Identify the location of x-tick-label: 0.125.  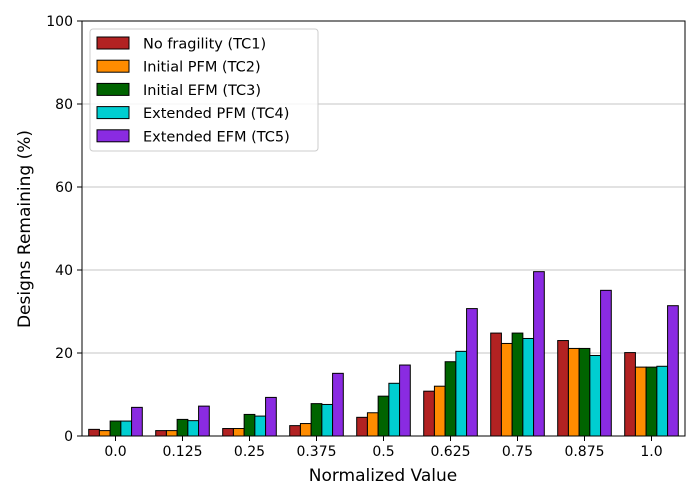
(182, 452).